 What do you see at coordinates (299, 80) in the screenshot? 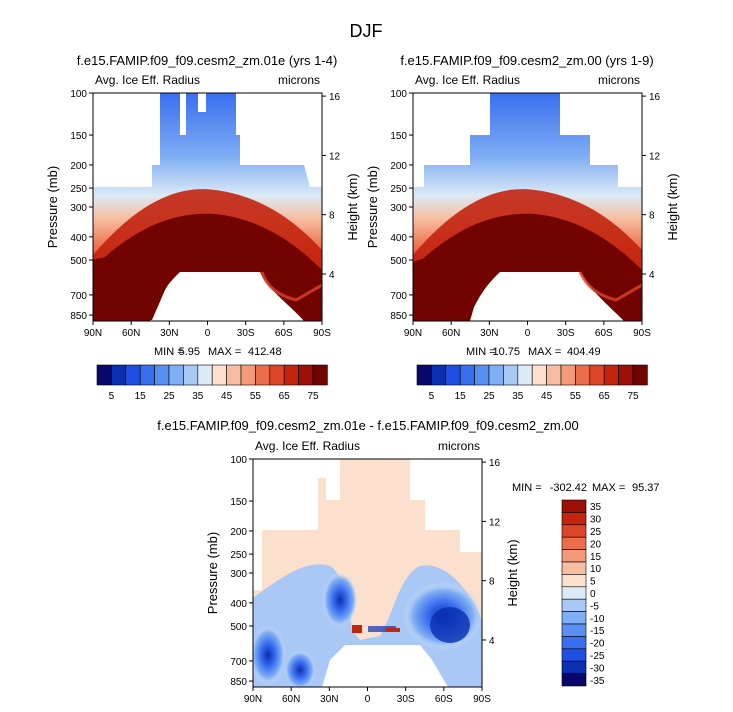
I see `panel-1-right-label: microns` at bounding box center [299, 80].